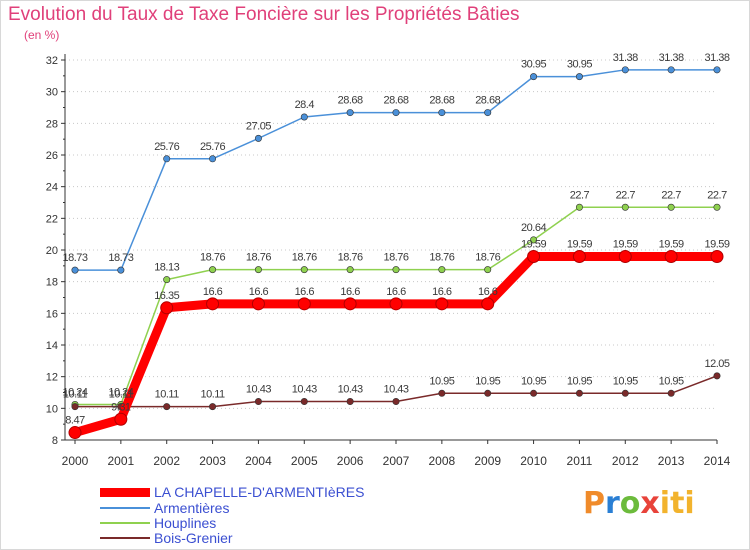  I want to click on series-3-label-2010: 10.95, so click(533, 381).